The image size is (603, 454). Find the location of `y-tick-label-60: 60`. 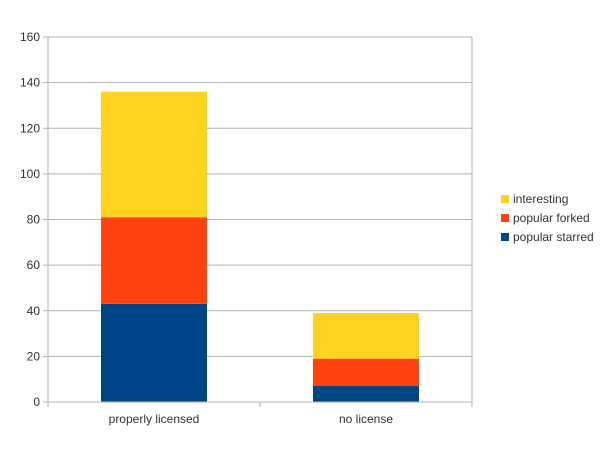

y-tick-label-60: 60 is located at coordinates (34, 265).